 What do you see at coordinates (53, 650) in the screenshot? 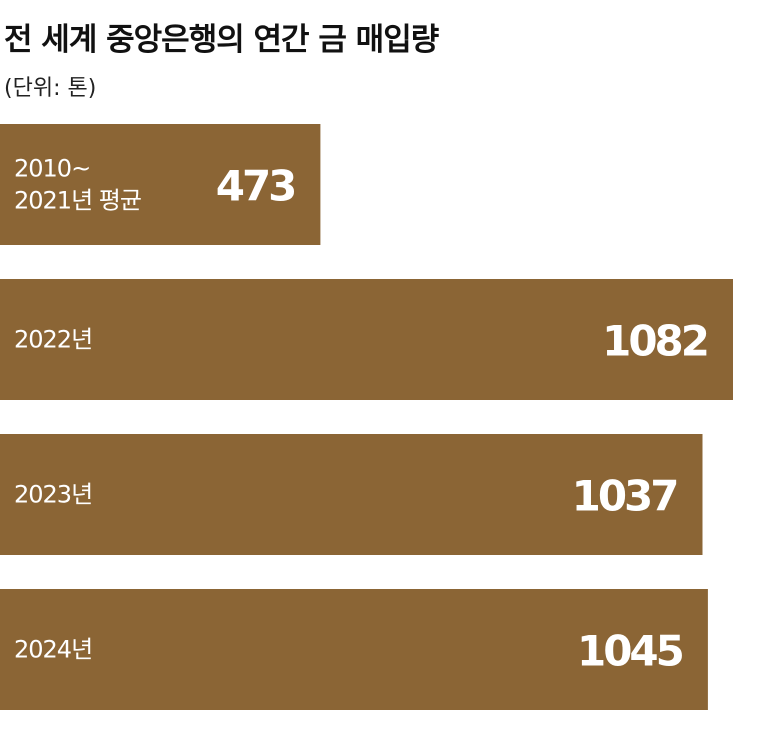
I see `category-label-4: 2024년` at bounding box center [53, 650].